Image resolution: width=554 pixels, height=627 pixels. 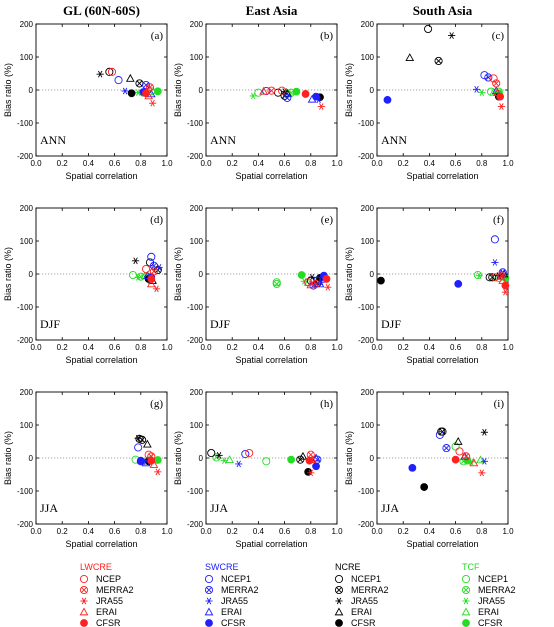 I want to click on legend-item-label: NCEP, so click(x=108, y=579).